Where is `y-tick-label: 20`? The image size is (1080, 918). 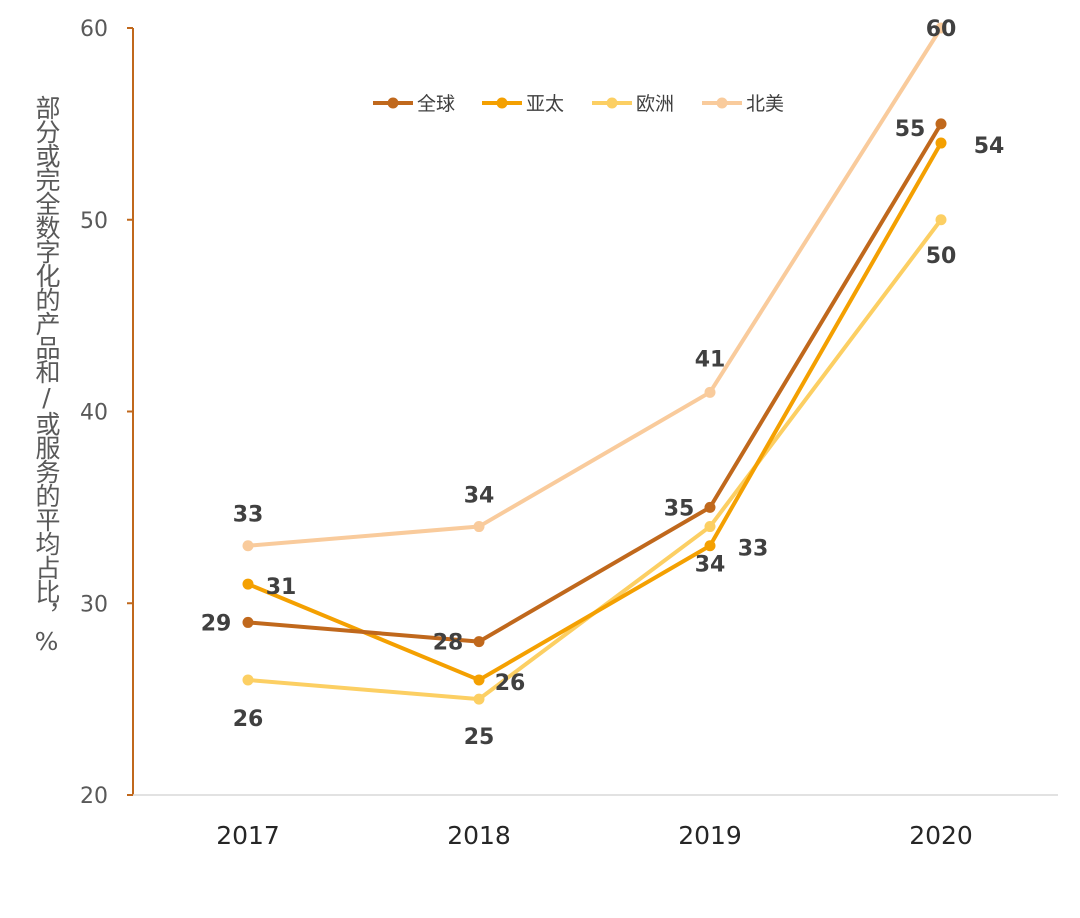
y-tick-label: 20 is located at coordinates (94, 796).